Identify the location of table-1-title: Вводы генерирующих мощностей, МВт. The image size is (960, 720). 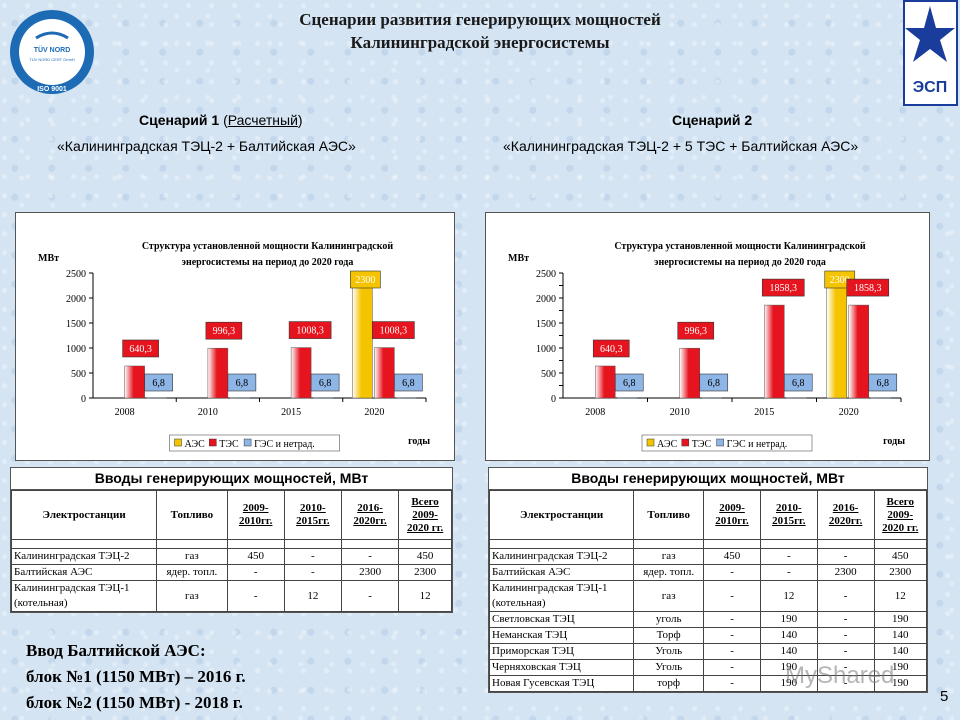
(231, 479).